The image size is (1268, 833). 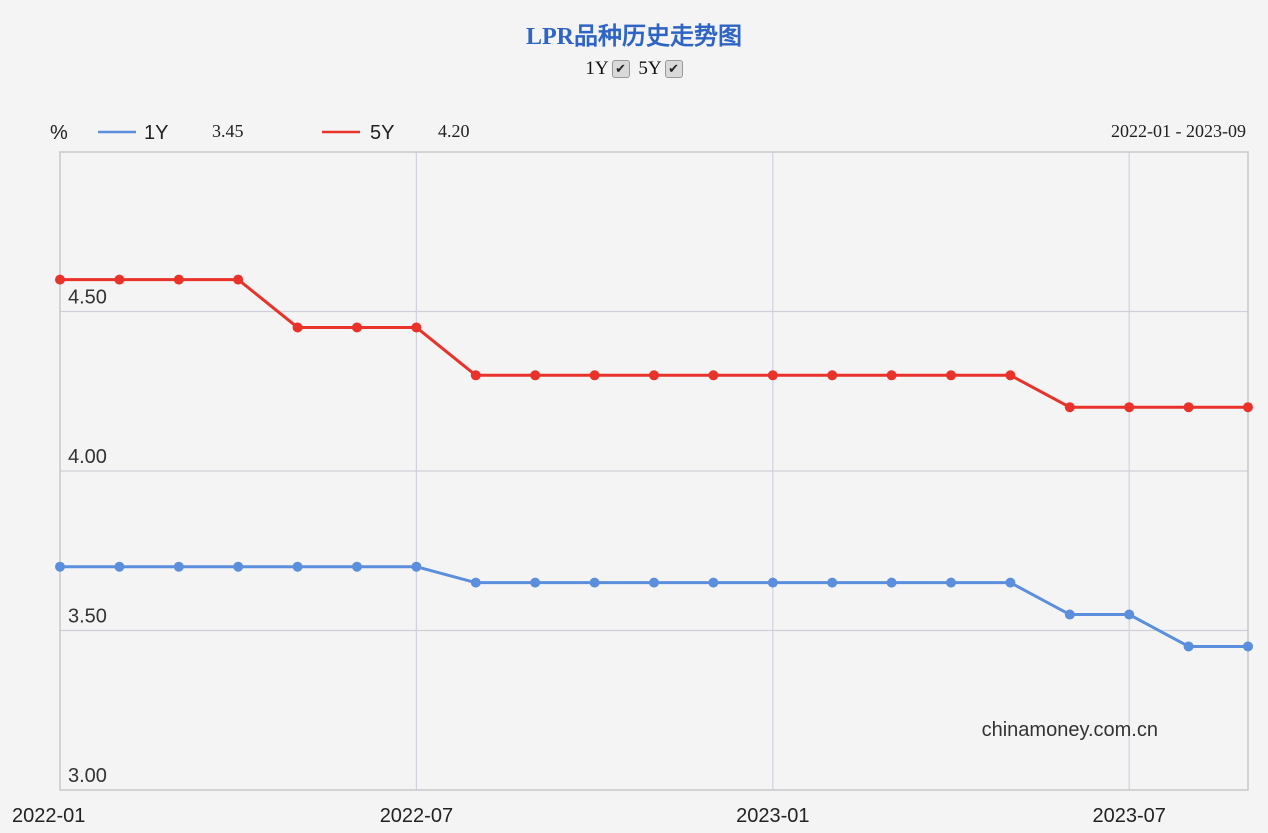 What do you see at coordinates (772, 816) in the screenshot?
I see `x-tick-label: 2023-01` at bounding box center [772, 816].